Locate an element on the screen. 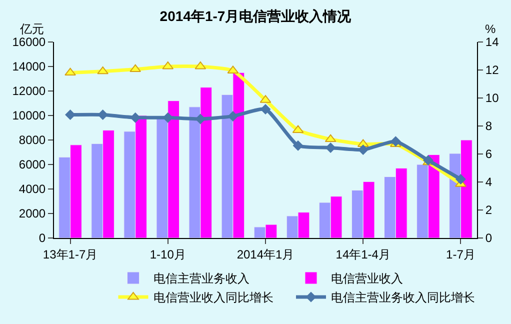 This screenshot has height=324, width=511. x-tick-label: 13年1-7月 is located at coordinates (70, 254).